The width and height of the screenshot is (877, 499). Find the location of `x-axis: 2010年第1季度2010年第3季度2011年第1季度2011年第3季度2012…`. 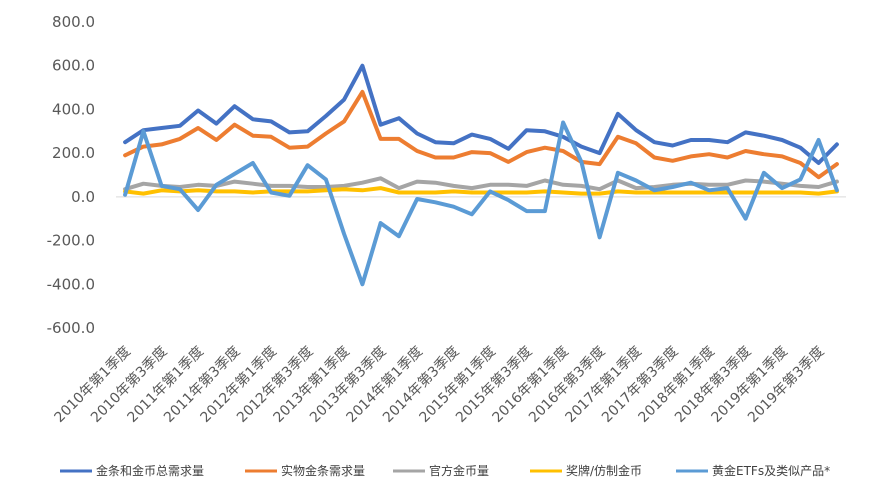

x-axis: 2010年第1季度2010年第3季度2011年第1季度2011年第3季度2012… is located at coordinates (439, 384).